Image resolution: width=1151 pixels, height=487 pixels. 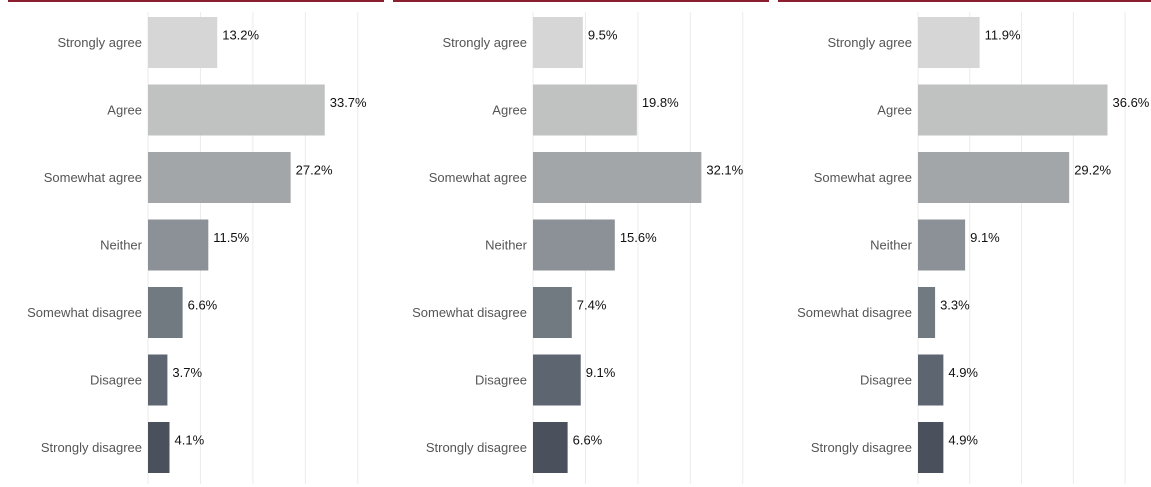 I want to click on panel-3-top-rule, so click(x=964, y=1).